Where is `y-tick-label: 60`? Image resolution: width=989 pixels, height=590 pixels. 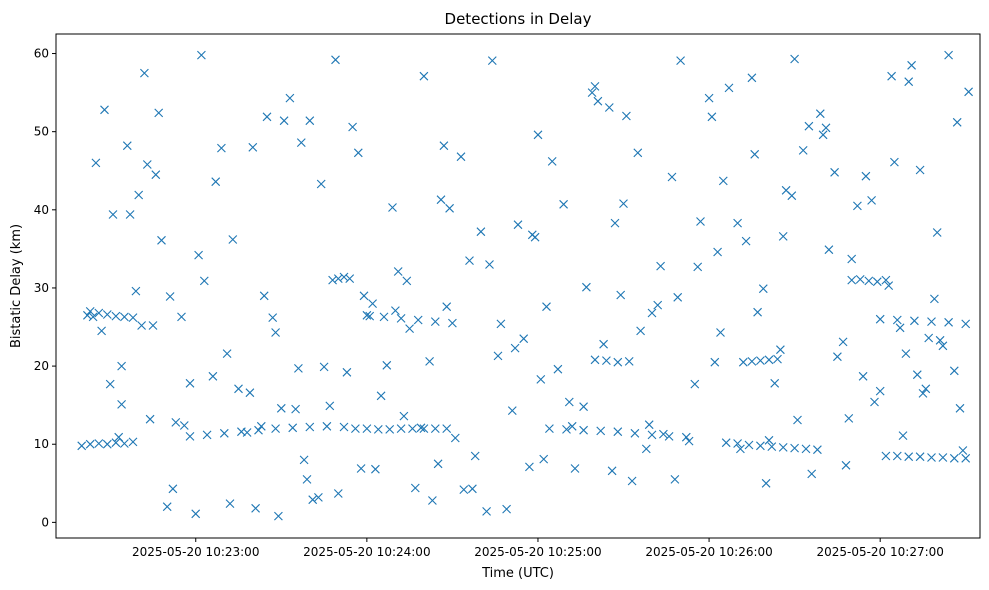 y-tick-label: 60 is located at coordinates (41, 54).